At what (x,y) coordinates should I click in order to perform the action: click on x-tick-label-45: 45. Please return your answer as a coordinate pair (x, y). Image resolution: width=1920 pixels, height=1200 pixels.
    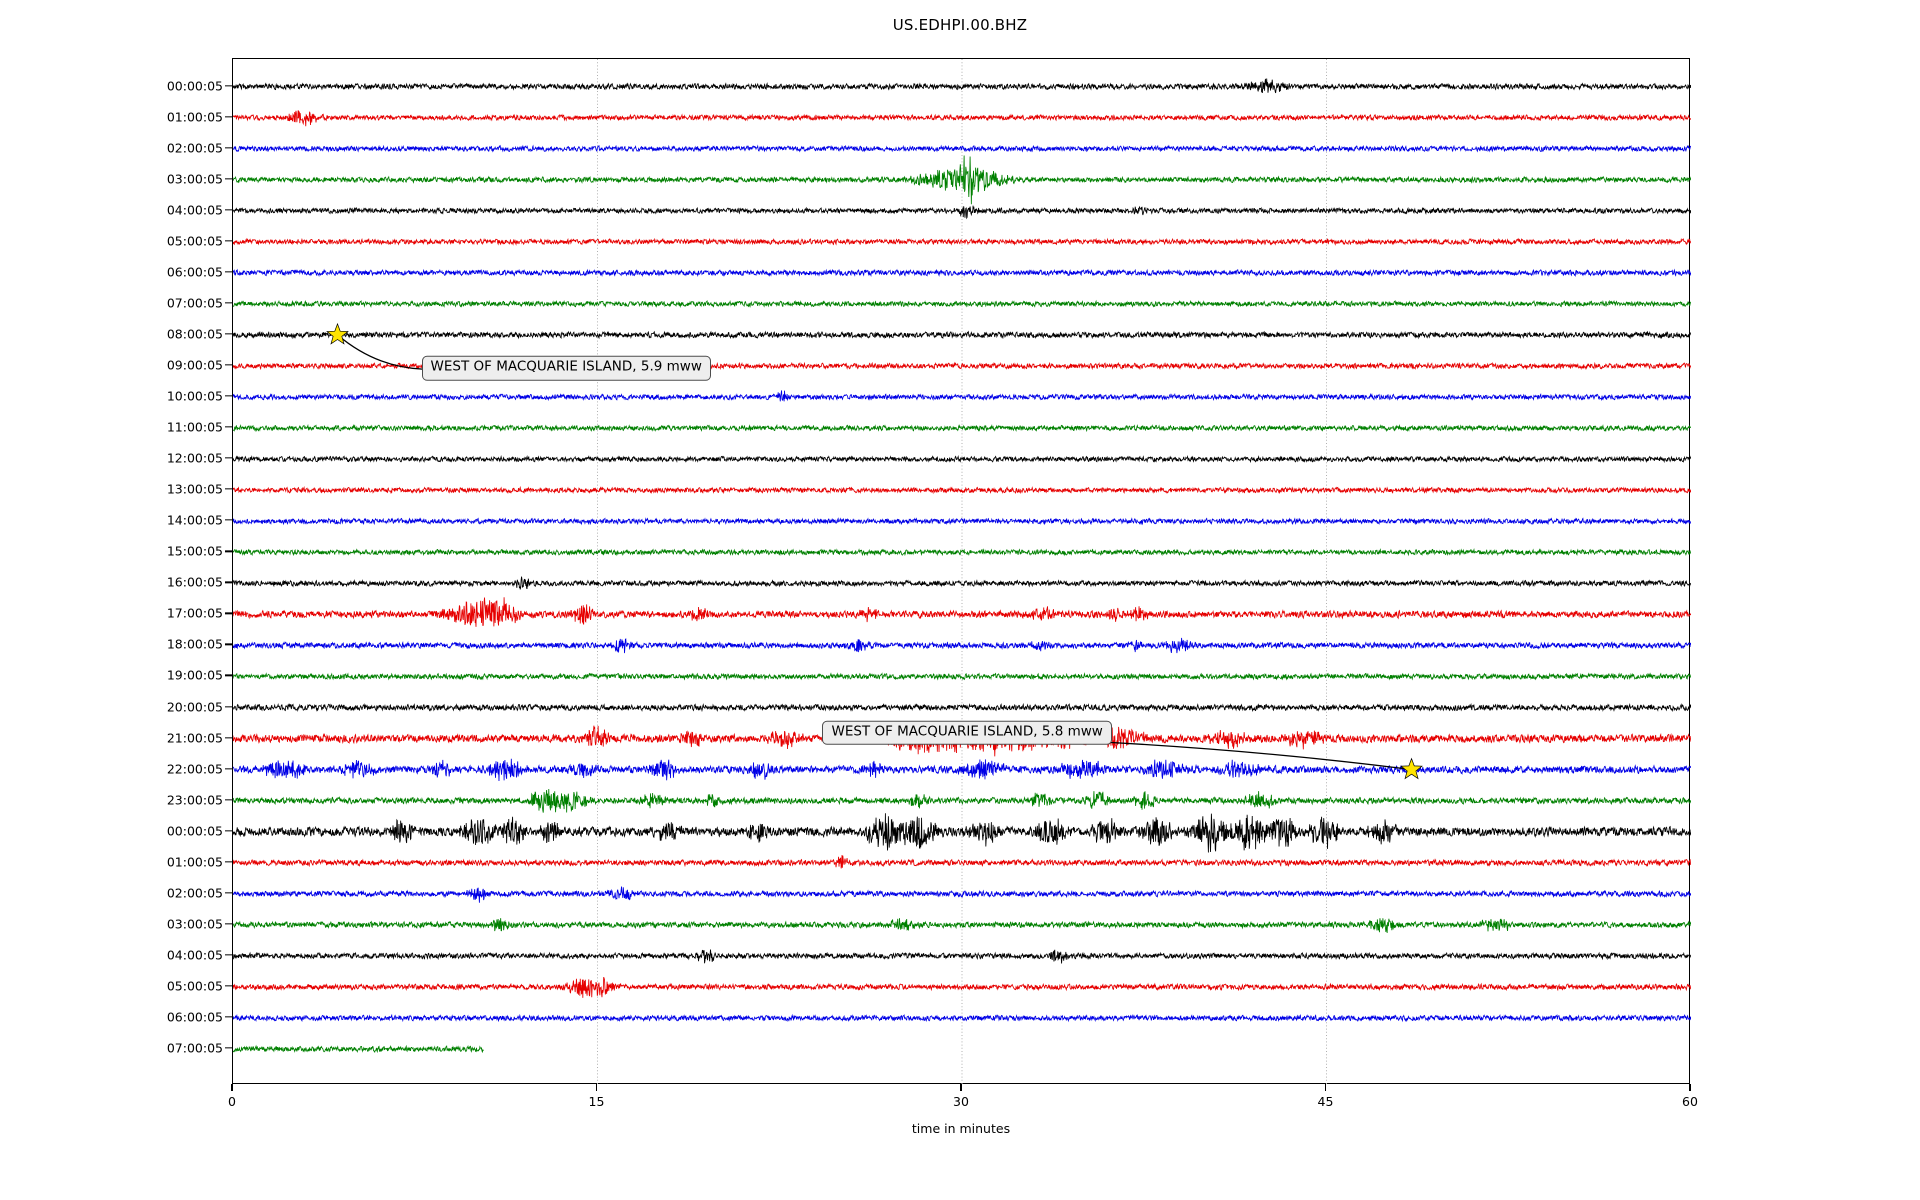
    Looking at the image, I should click on (1325, 1101).